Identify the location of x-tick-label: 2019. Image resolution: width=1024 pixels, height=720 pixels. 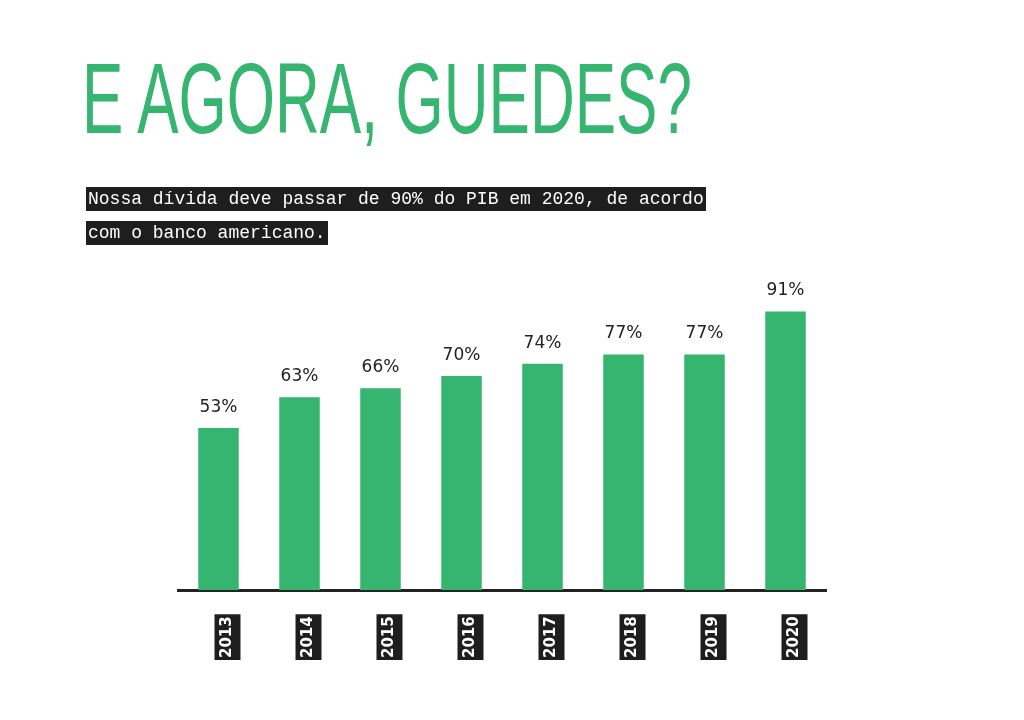
(712, 637).